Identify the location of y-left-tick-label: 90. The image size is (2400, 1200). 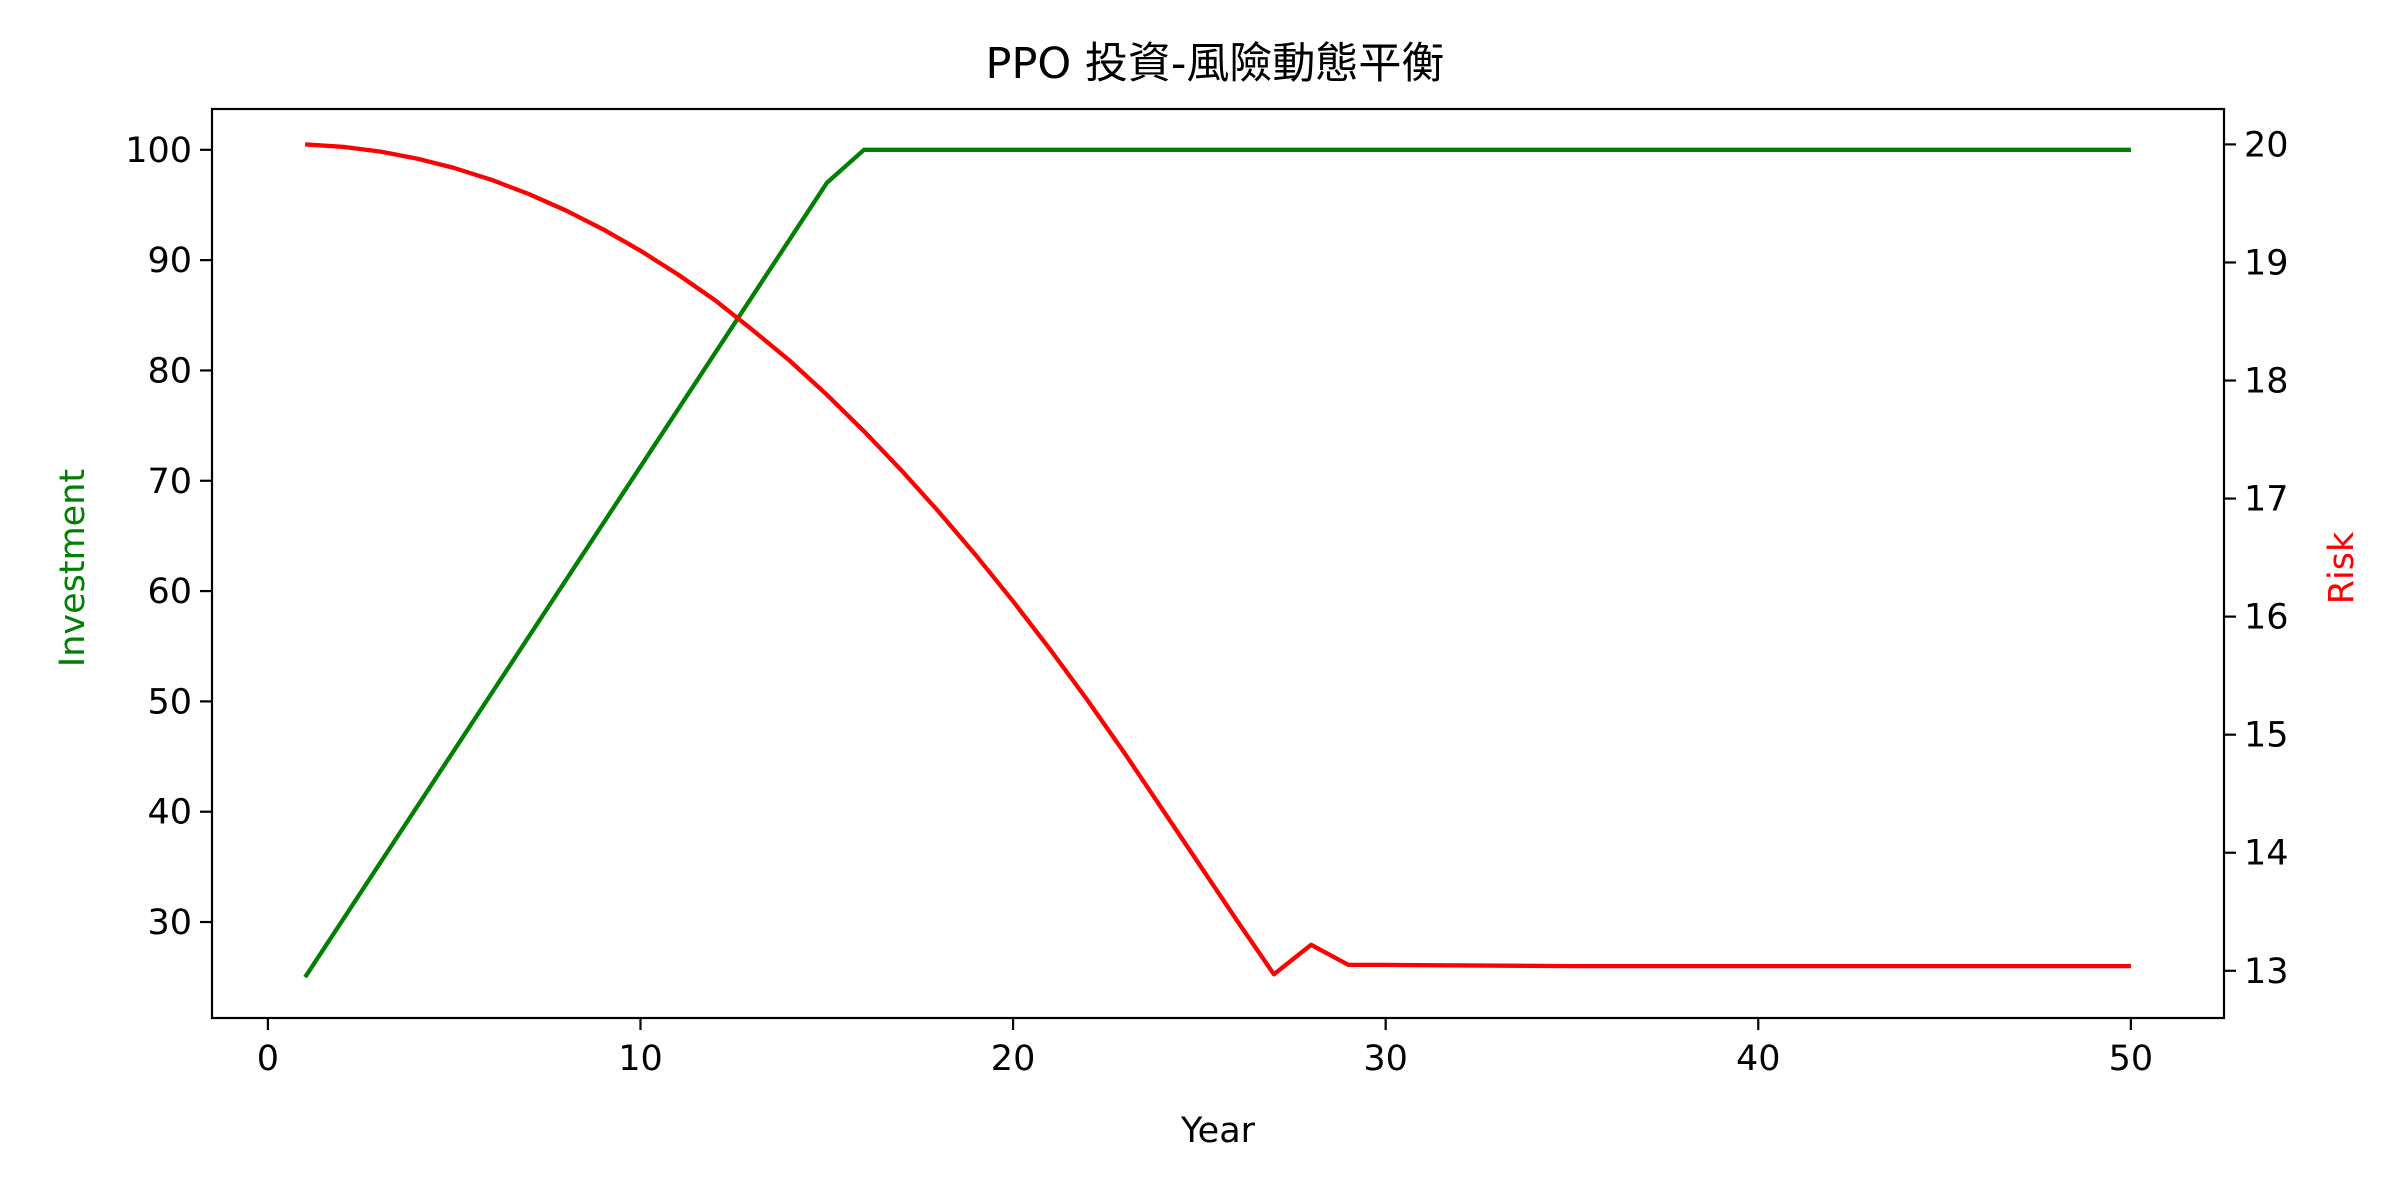
(169, 261).